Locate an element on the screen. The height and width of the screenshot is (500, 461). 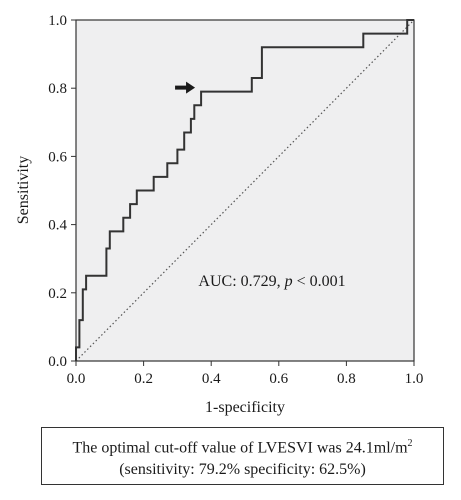
y-tick-label: 0.2 is located at coordinates (57, 294).